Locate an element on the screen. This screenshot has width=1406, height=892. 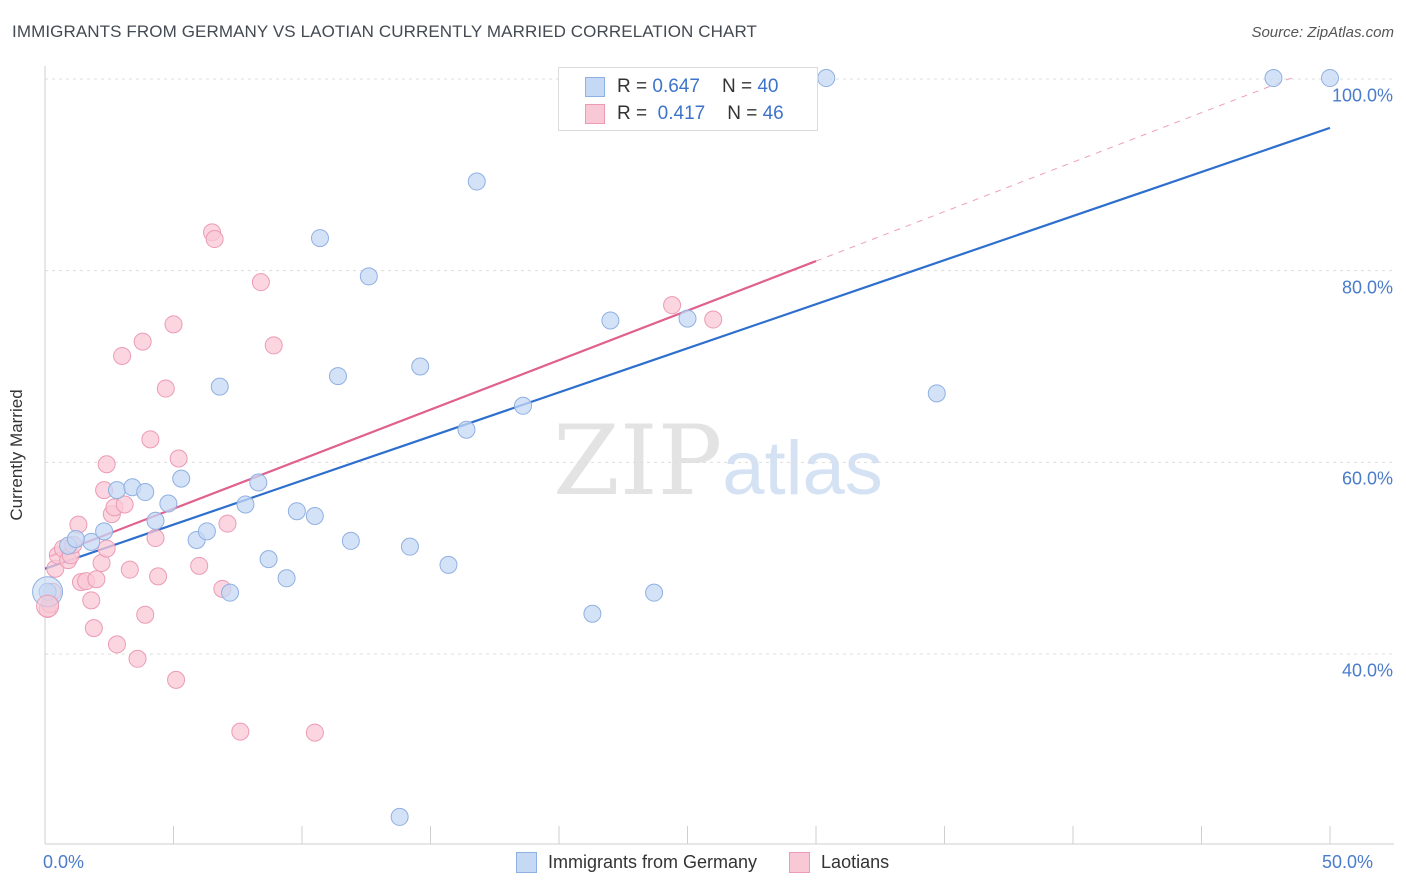
legend-item-germany: Immigrants from Germany is located at coordinates (636, 862).